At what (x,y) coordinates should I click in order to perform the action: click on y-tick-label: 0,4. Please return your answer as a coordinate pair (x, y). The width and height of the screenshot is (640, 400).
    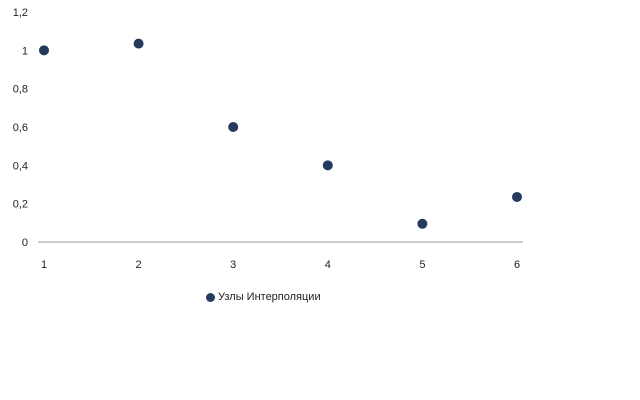
    Looking at the image, I should click on (20, 166).